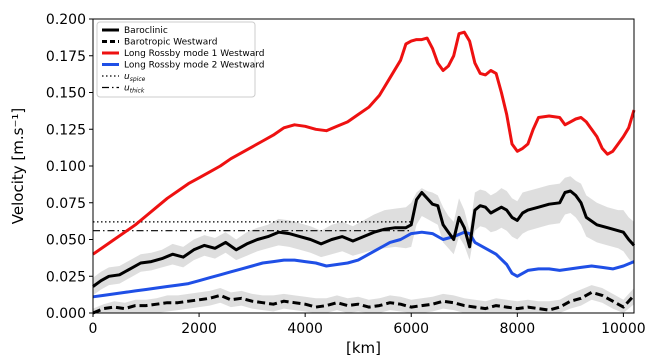  I want to click on y-tick-label: 0.200, so click(66, 20).